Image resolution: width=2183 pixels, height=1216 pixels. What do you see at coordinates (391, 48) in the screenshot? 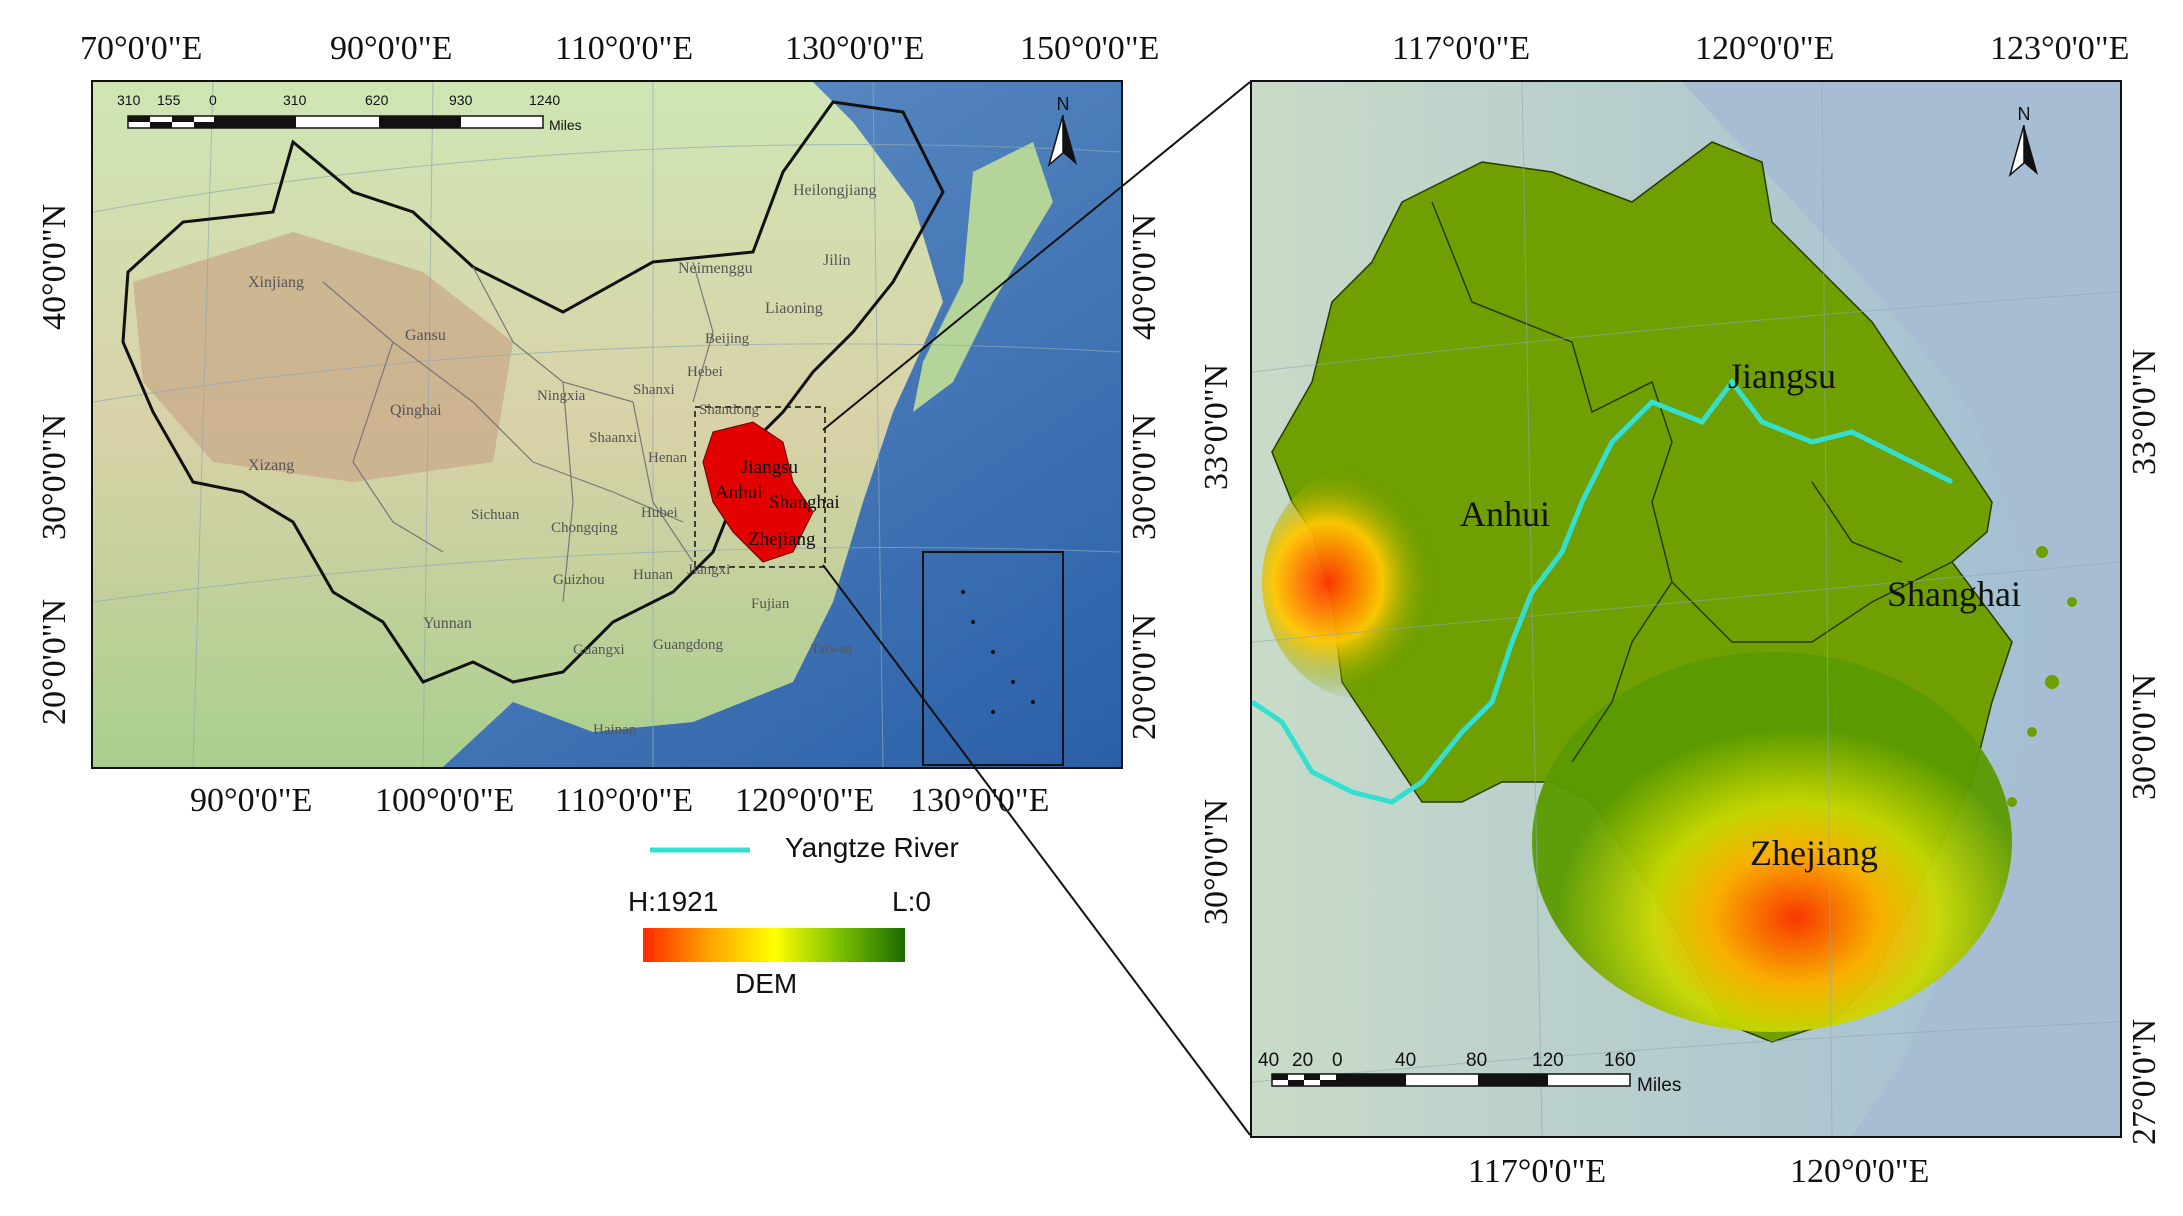
I see `left-top-lon-label: 90°0'0"E` at bounding box center [391, 48].